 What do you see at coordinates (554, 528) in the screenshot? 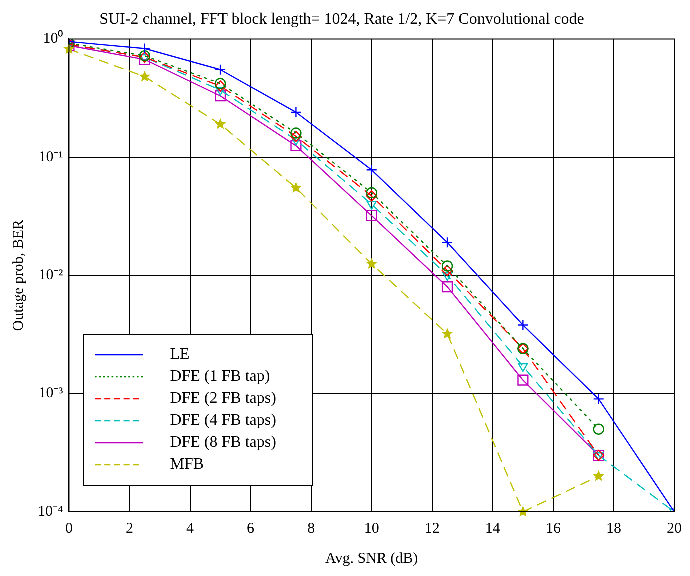
I see `x-tick-label: 16` at bounding box center [554, 528].